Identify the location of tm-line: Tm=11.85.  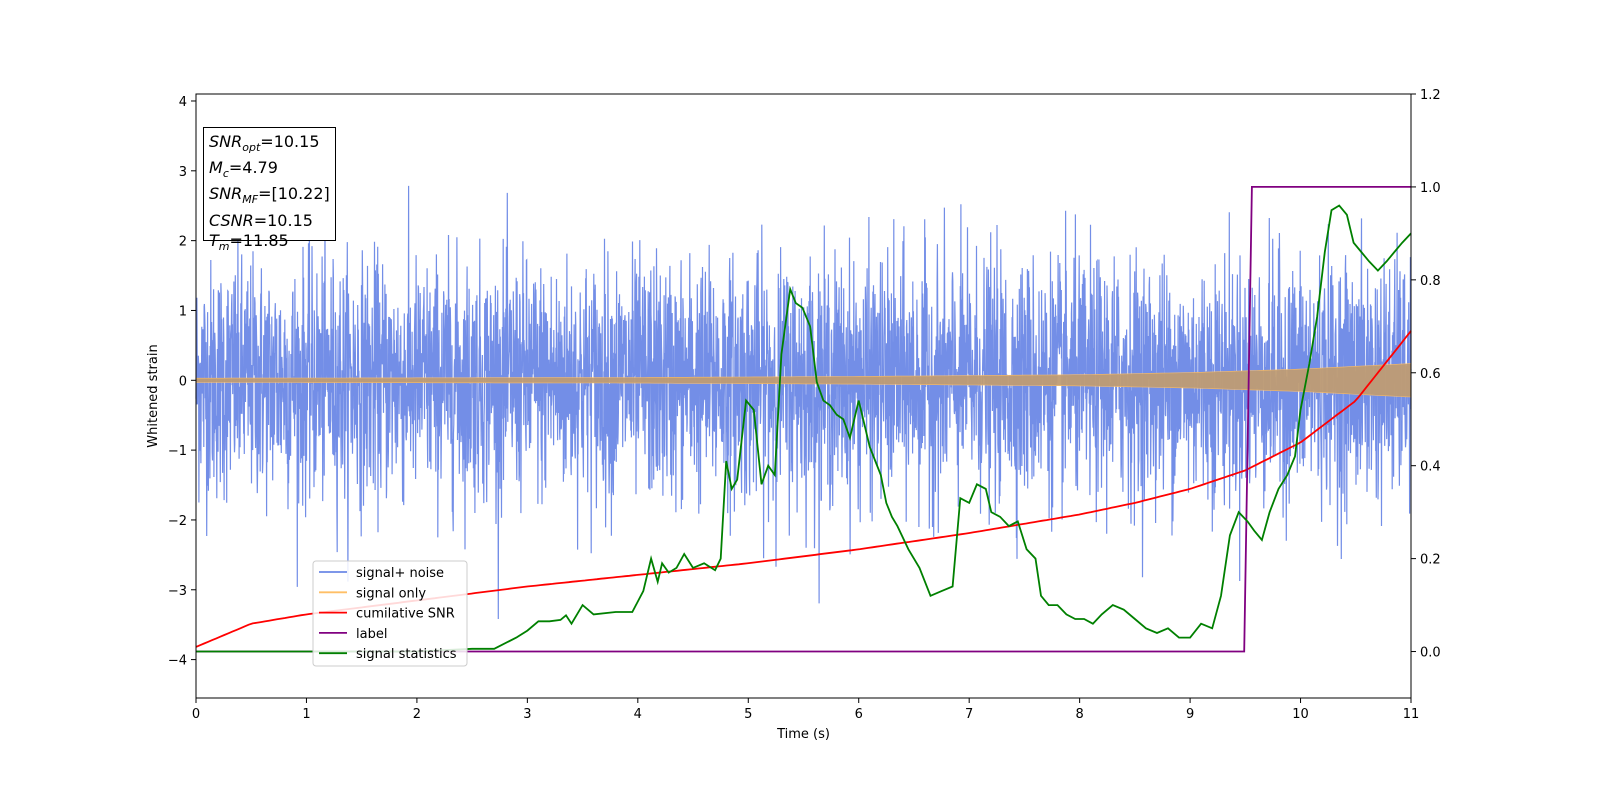
(249, 241).